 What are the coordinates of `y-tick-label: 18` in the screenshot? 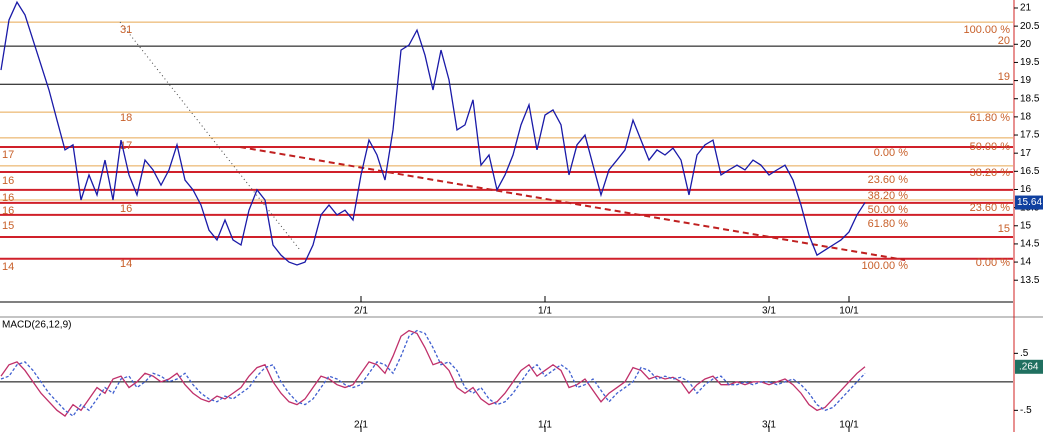 It's located at (1026, 117).